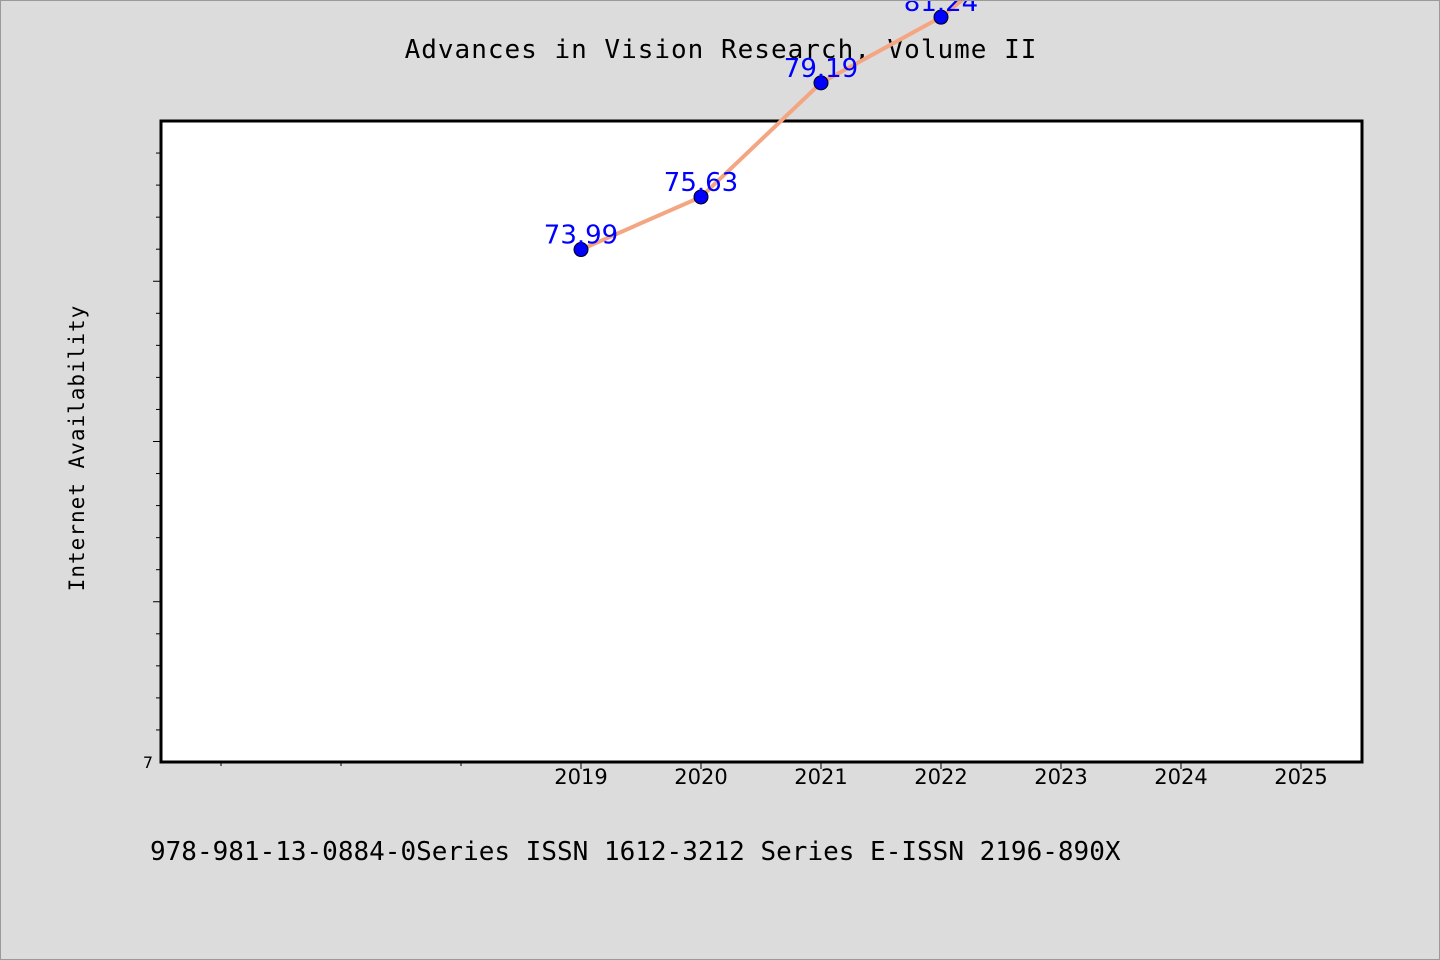 This screenshot has height=960, width=1440. Describe the element at coordinates (721, 50) in the screenshot. I see `chart-title: Advances in Vision Research, Volume II` at that location.